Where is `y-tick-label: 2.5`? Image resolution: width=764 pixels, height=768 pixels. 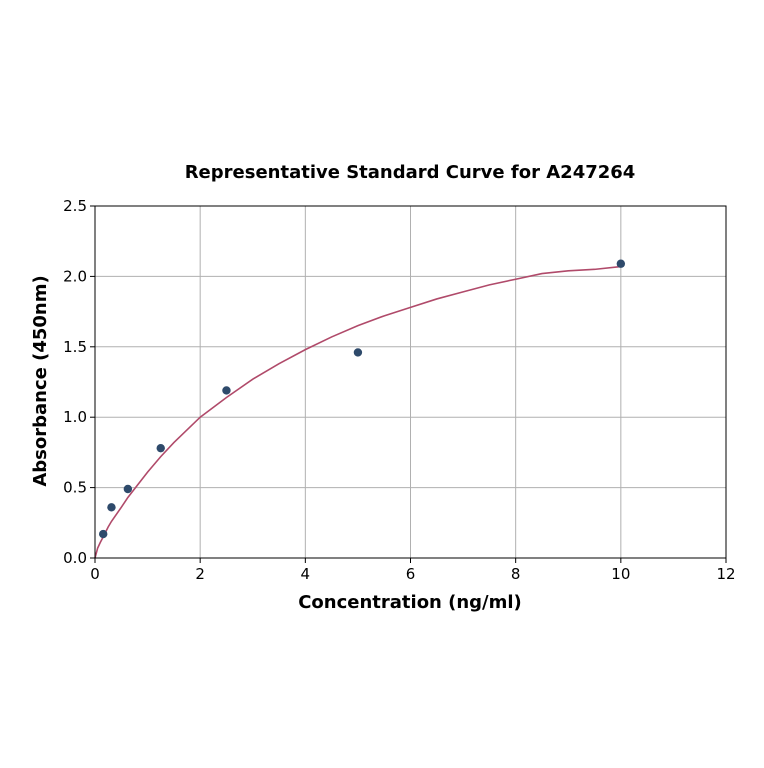 y-tick-label: 2.5 is located at coordinates (75, 206).